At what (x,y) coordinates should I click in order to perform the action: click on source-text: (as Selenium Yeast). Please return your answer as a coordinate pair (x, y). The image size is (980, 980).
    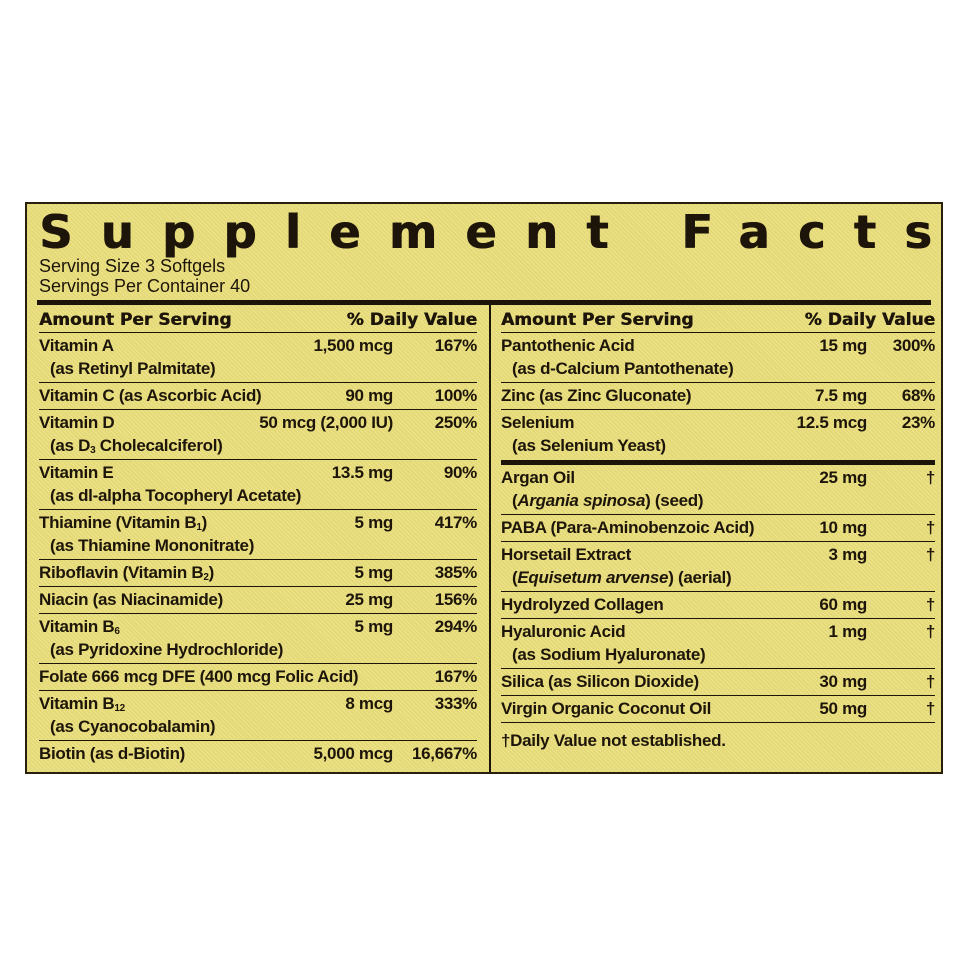
    Looking at the image, I should click on (589, 445).